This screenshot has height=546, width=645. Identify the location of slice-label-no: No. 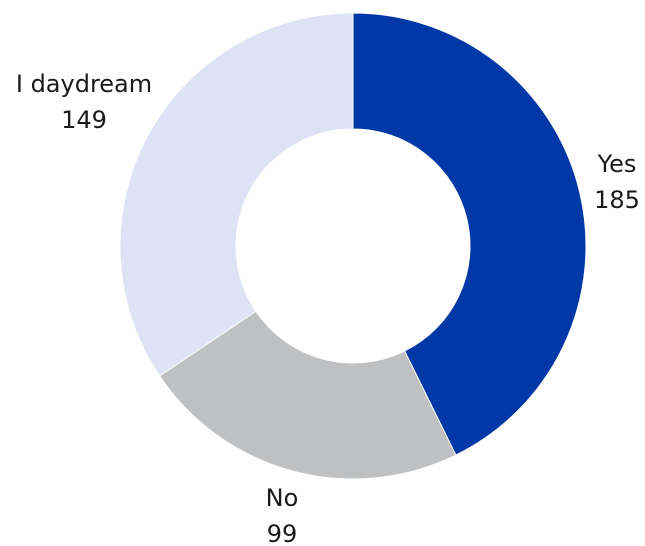
(282, 498).